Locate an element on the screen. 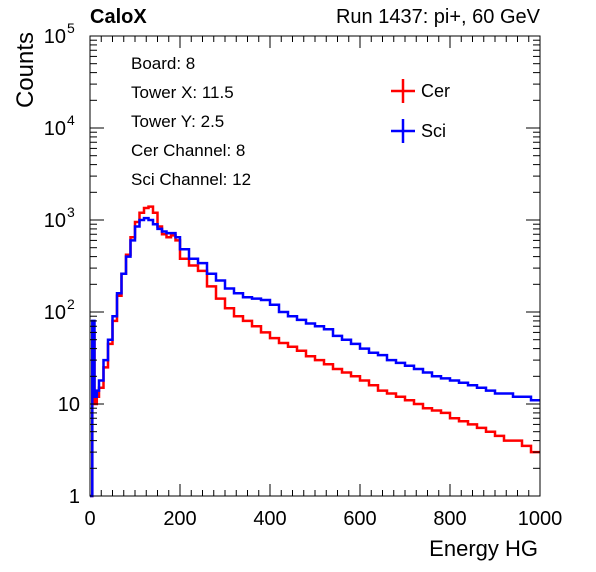 The width and height of the screenshot is (596, 572). legend-label-sci: Sci is located at coordinates (434, 131).